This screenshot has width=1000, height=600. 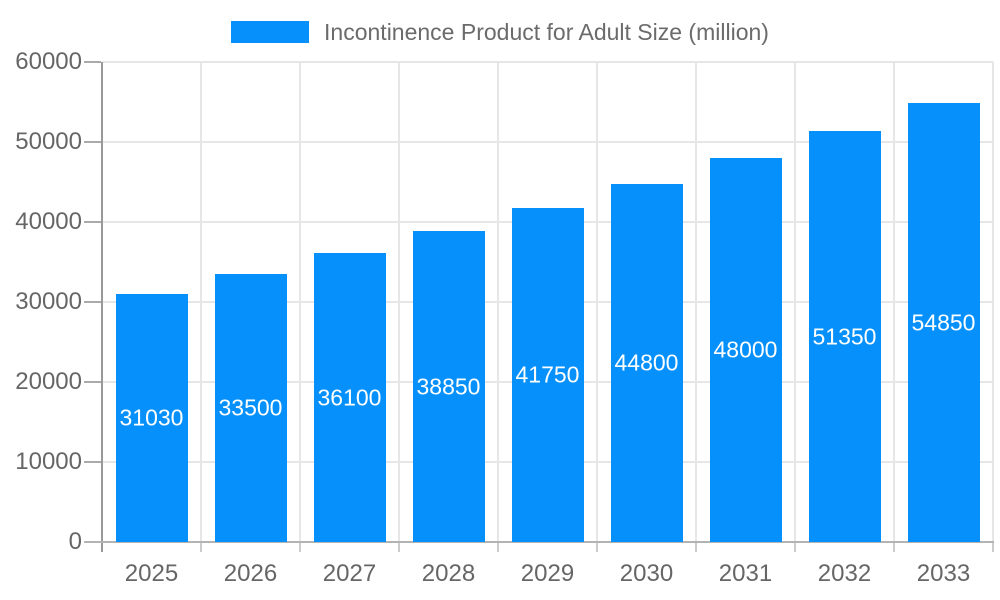 I want to click on y-axis-label: 30000, so click(x=48, y=301).